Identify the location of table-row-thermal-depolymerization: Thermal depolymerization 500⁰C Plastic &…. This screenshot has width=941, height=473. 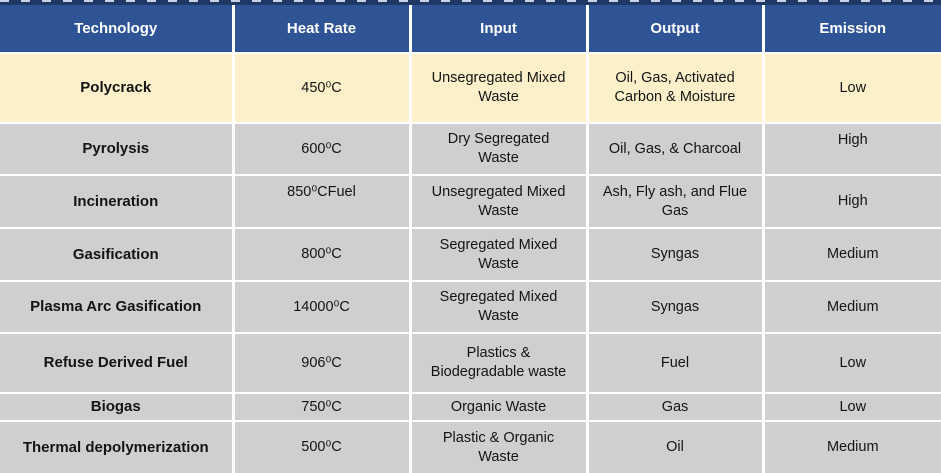
(470, 446).